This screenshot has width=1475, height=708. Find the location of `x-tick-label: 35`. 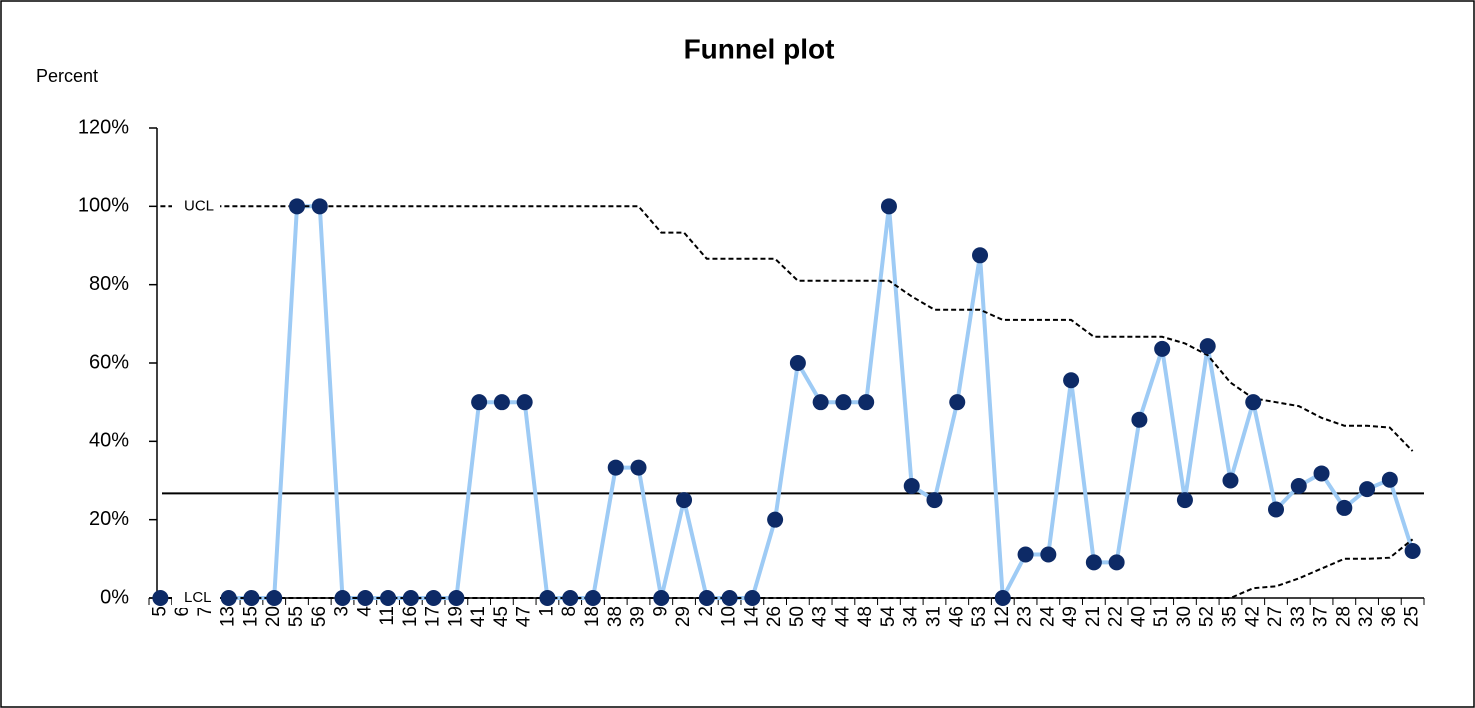

x-tick-label: 35 is located at coordinates (1229, 616).